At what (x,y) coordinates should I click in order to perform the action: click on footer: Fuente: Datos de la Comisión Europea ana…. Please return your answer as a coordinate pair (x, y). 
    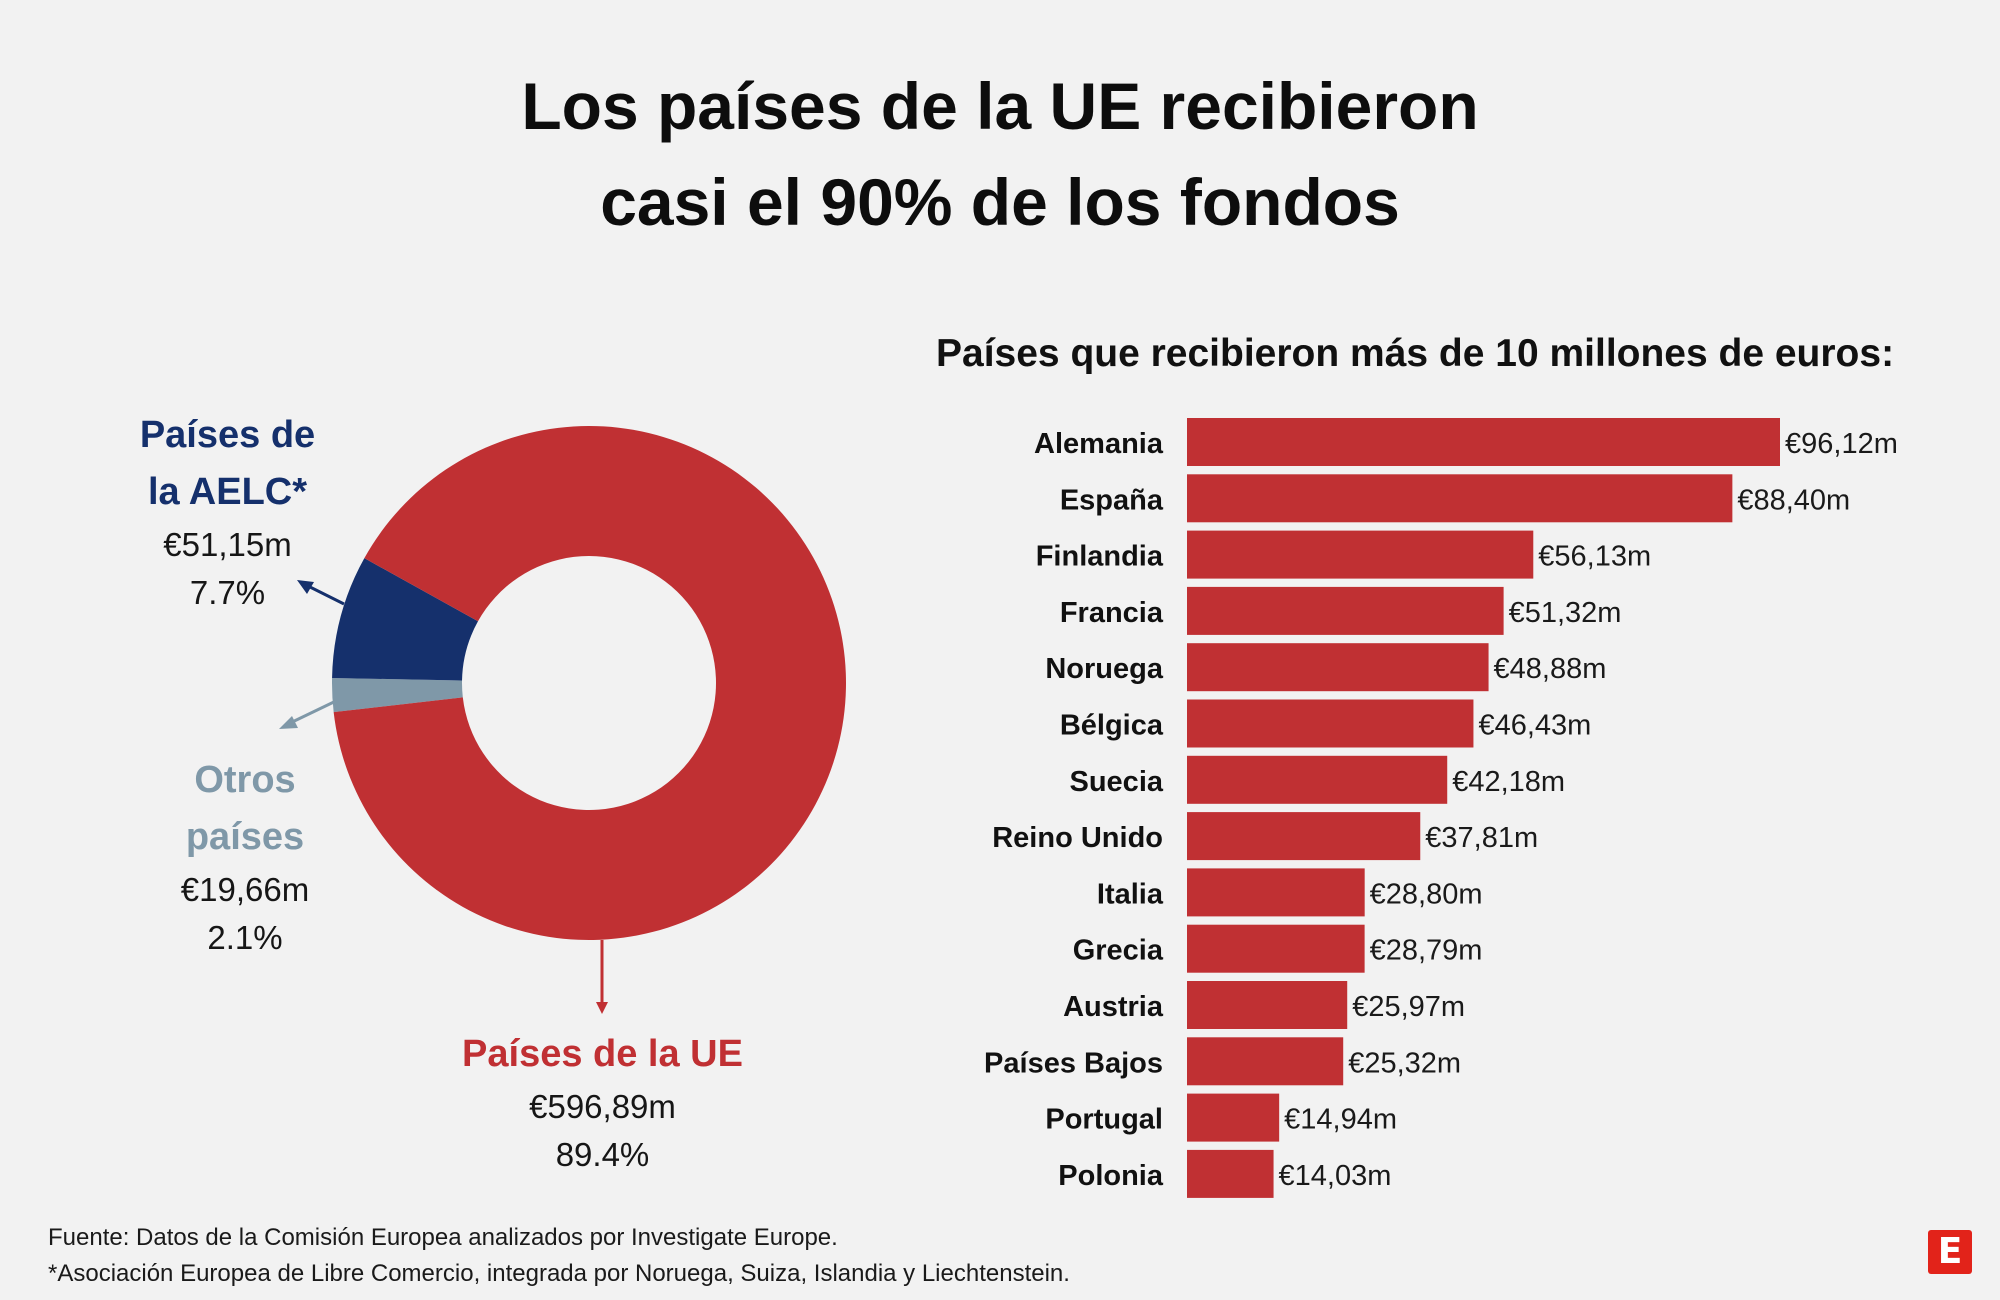
    Looking at the image, I should click on (559, 1256).